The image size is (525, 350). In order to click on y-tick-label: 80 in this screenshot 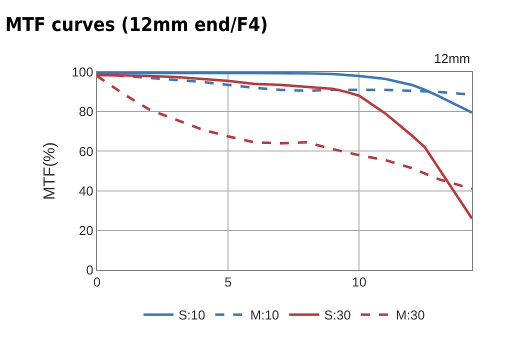, I will do `click(86, 112)`.